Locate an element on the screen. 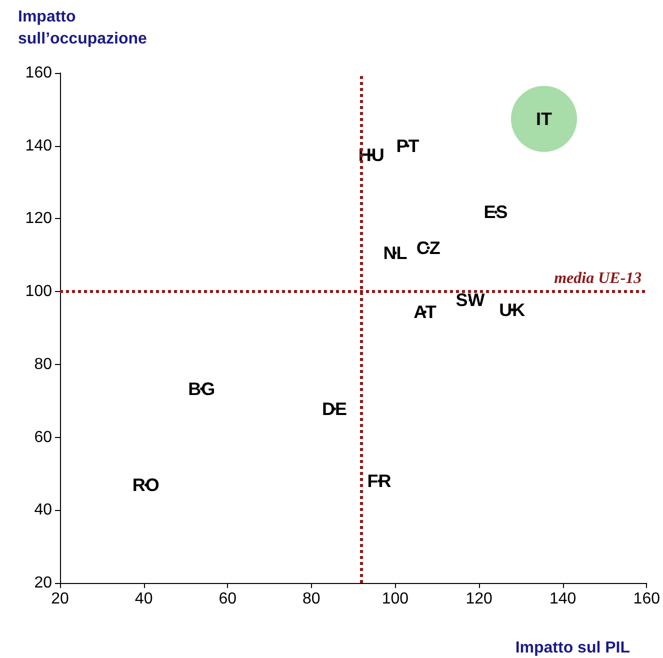 Image resolution: width=663 pixels, height=658 pixels. series-label: UK is located at coordinates (512, 310).